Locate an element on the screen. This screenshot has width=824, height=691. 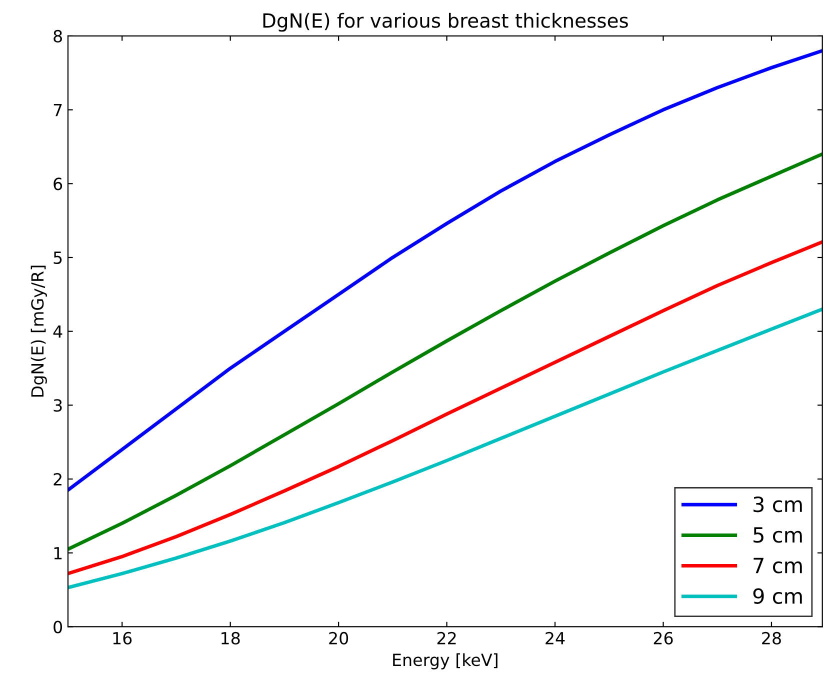
x-tick-label: 18 is located at coordinates (231, 638).